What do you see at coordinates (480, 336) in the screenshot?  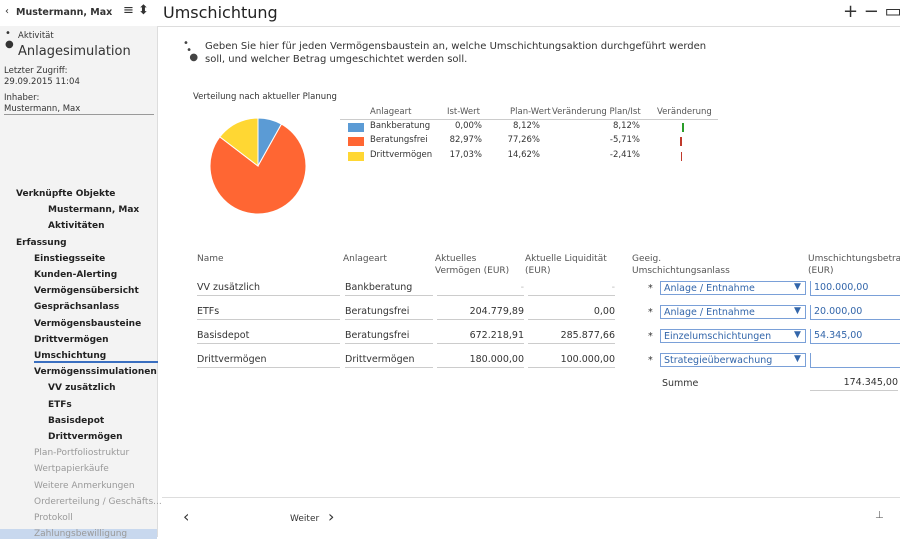 I see `assets-field: 672.218,91` at bounding box center [480, 336].